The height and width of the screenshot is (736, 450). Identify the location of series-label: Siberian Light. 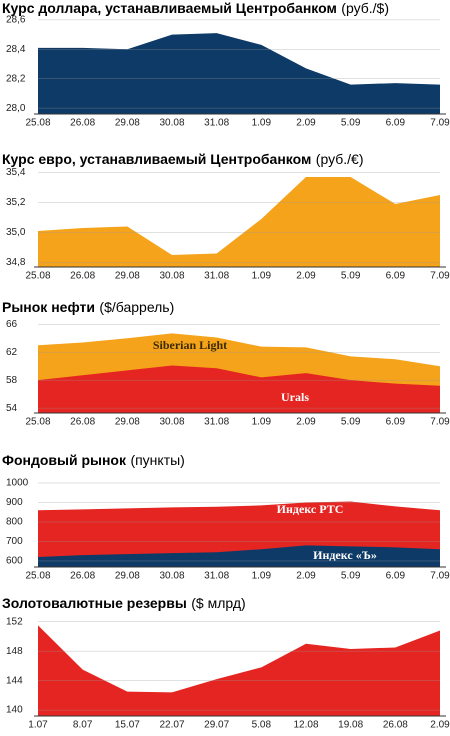
(190, 345).